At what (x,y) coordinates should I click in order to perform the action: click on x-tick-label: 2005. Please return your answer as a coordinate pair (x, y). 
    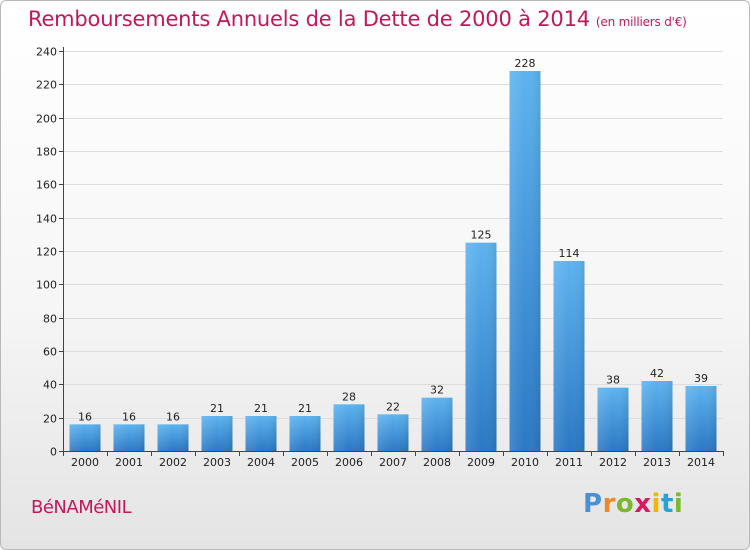
    Looking at the image, I should click on (305, 462).